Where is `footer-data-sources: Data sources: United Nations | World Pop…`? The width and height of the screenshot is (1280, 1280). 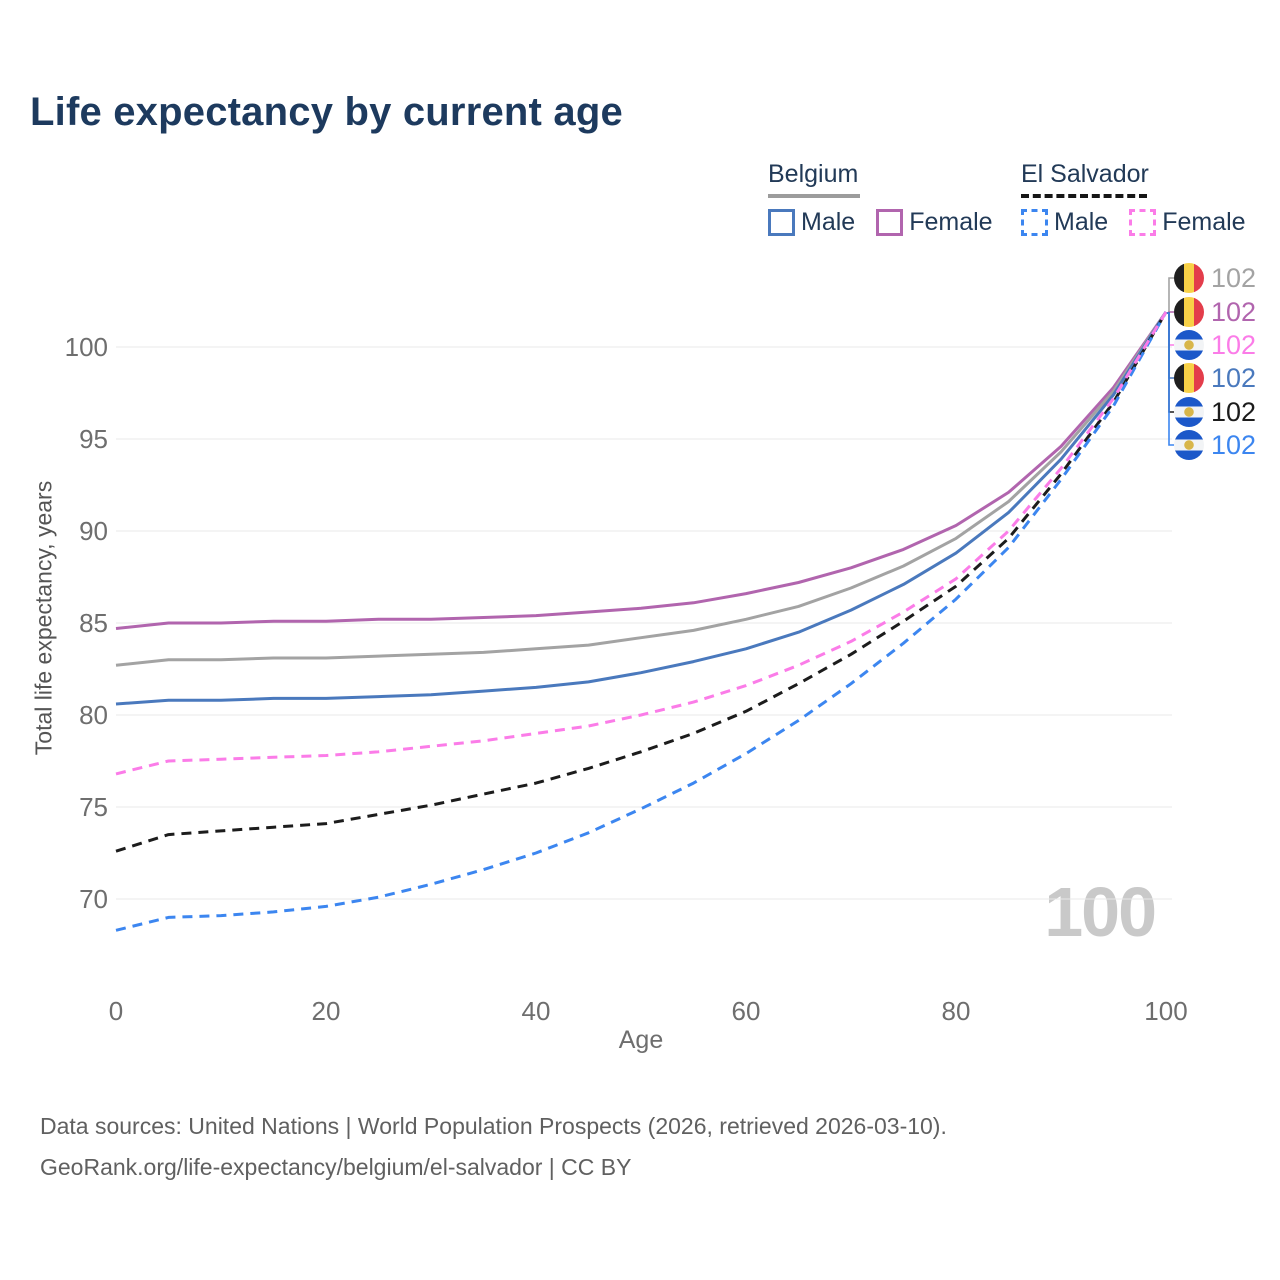
footer-data-sources: Data sources: United Nations | World Pop… is located at coordinates (493, 1126).